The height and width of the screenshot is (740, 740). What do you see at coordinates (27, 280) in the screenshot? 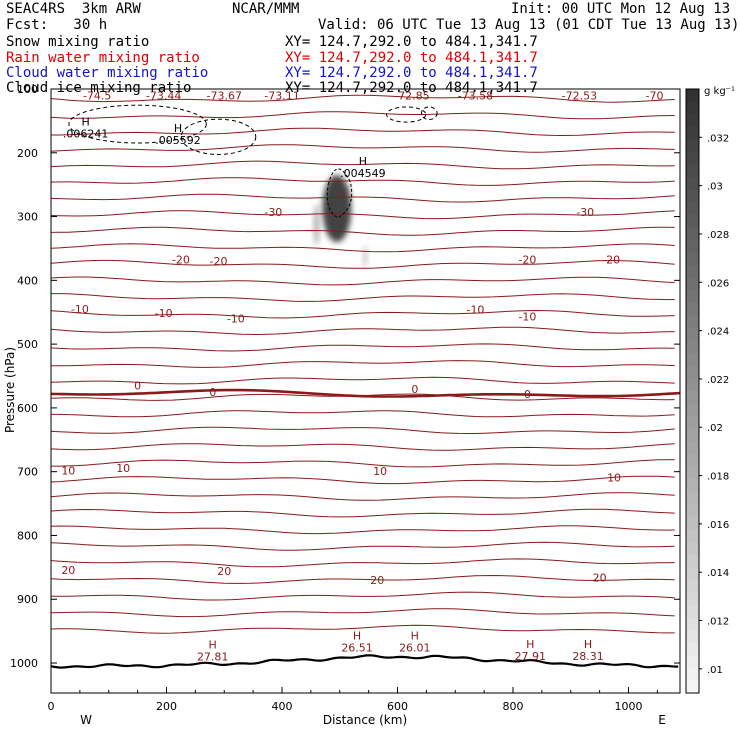
I see `y-tick-label: 400` at bounding box center [27, 280].